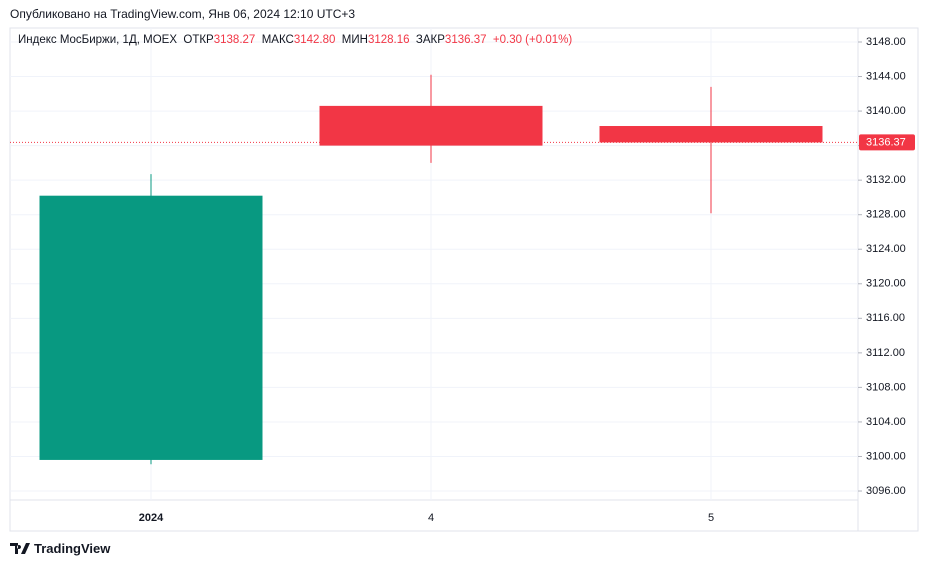 This screenshot has height=567, width=929. What do you see at coordinates (97, 40) in the screenshot?
I see `symbol-name: Индекс МосБиржи, 1Д, MOEX` at bounding box center [97, 40].